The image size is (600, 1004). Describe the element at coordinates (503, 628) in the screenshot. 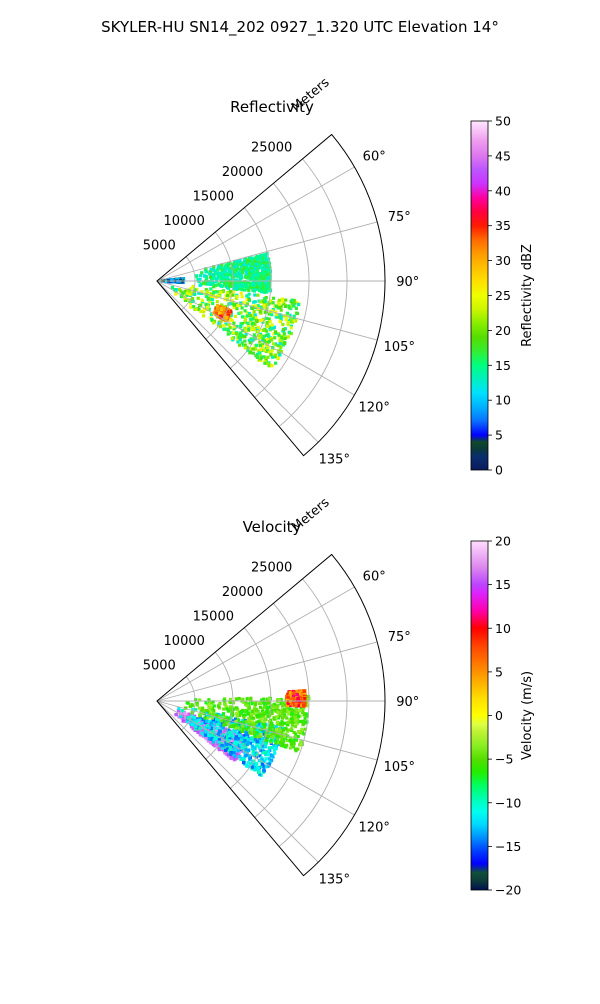

I see `colorbar-tick-label: 10` at that location.